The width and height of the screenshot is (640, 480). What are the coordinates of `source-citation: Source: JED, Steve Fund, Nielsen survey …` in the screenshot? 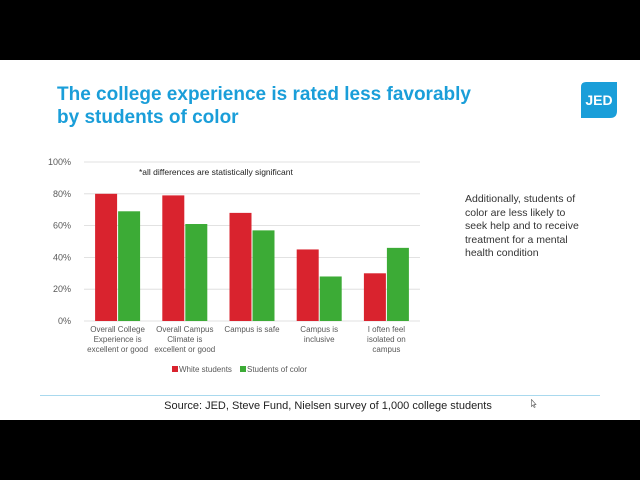 It's located at (328, 406).